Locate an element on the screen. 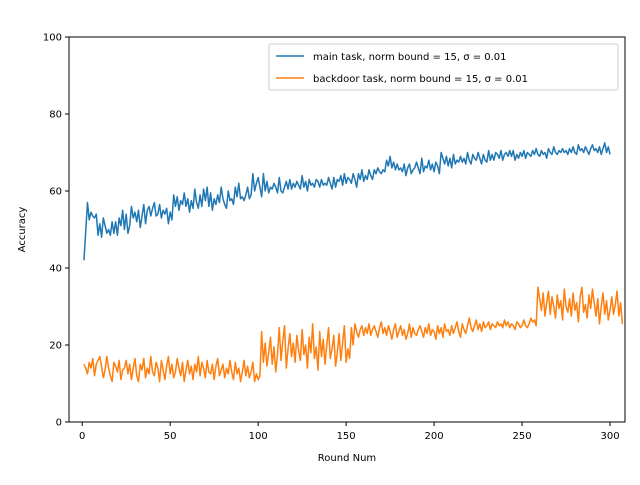 The height and width of the screenshot is (485, 640). x-tick-label: 300 is located at coordinates (609, 436).